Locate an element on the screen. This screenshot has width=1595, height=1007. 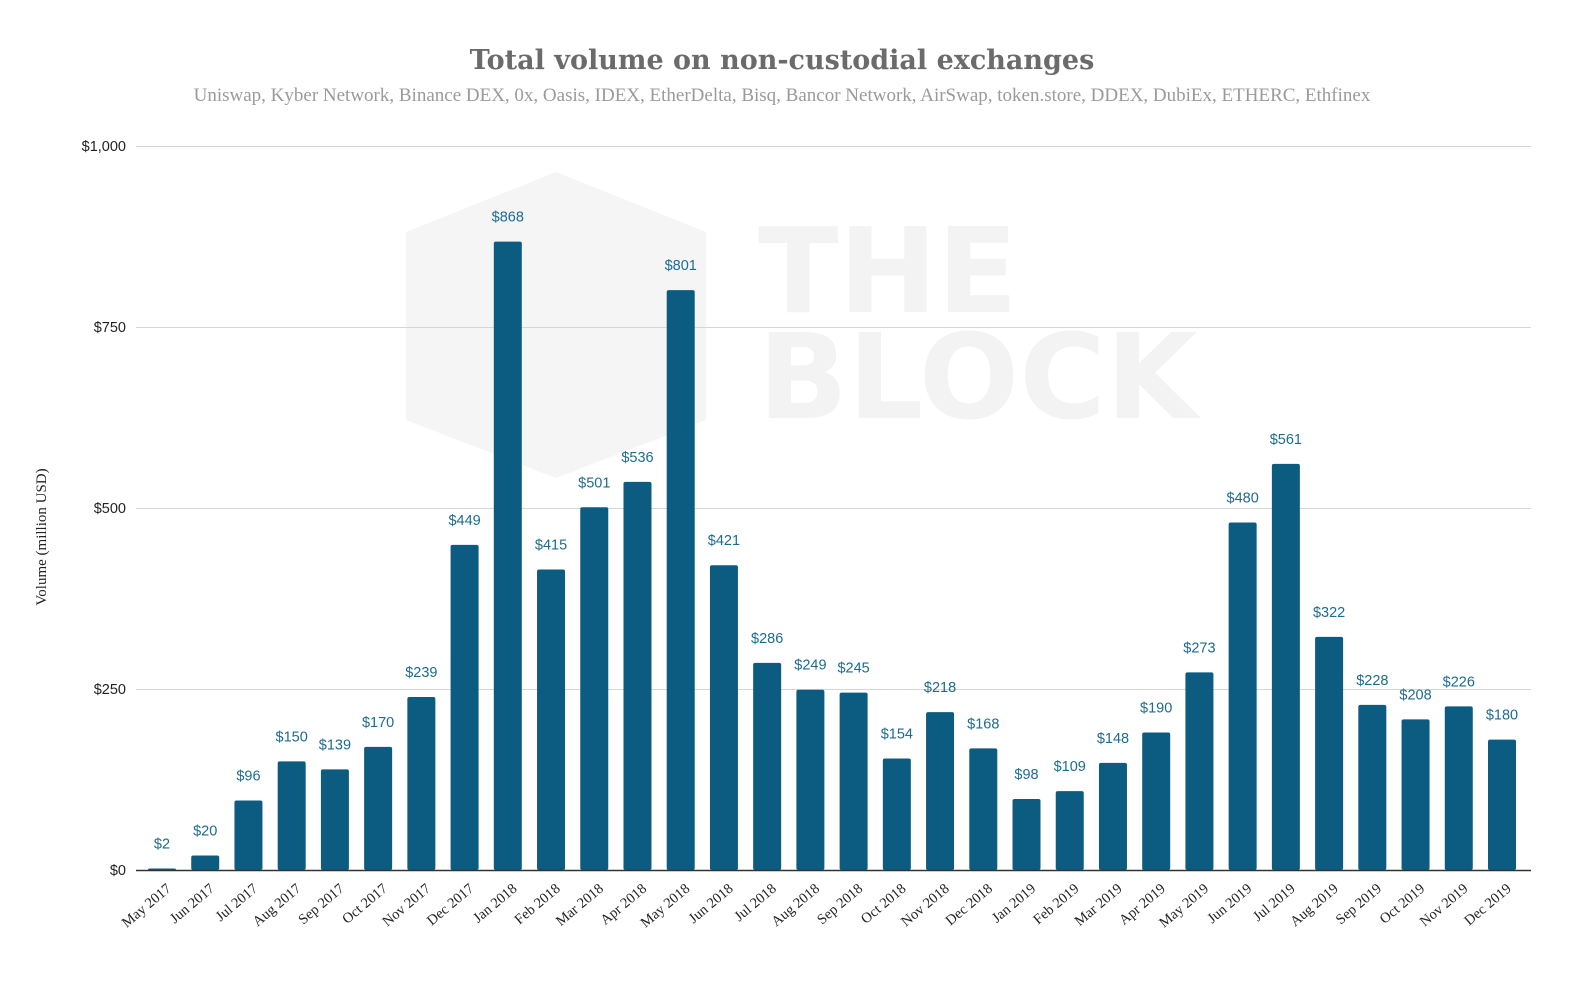
data-label: $249 is located at coordinates (810, 666).